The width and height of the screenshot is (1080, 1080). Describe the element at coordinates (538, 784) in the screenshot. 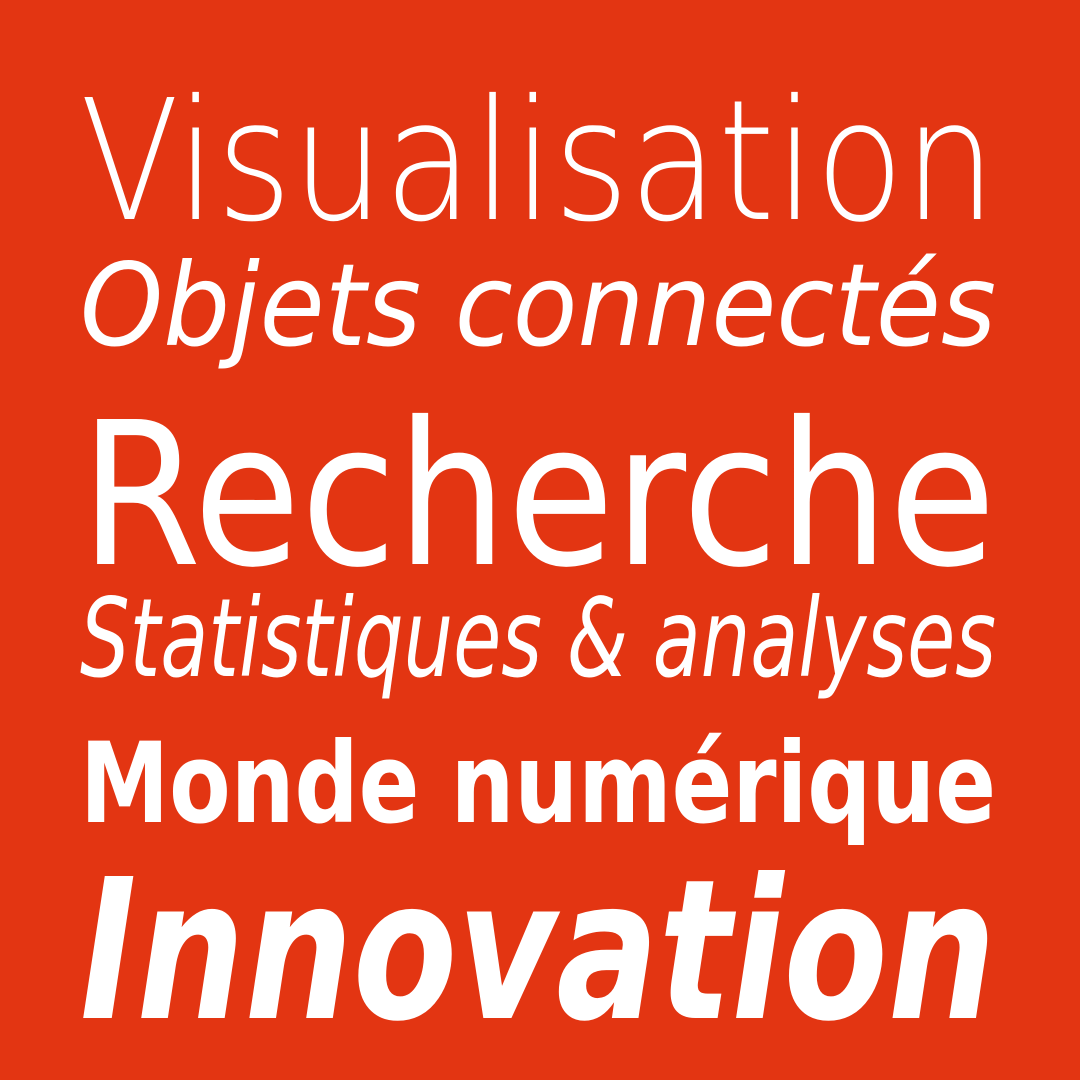

I see `line-monde-numerique: Monde numérique` at that location.